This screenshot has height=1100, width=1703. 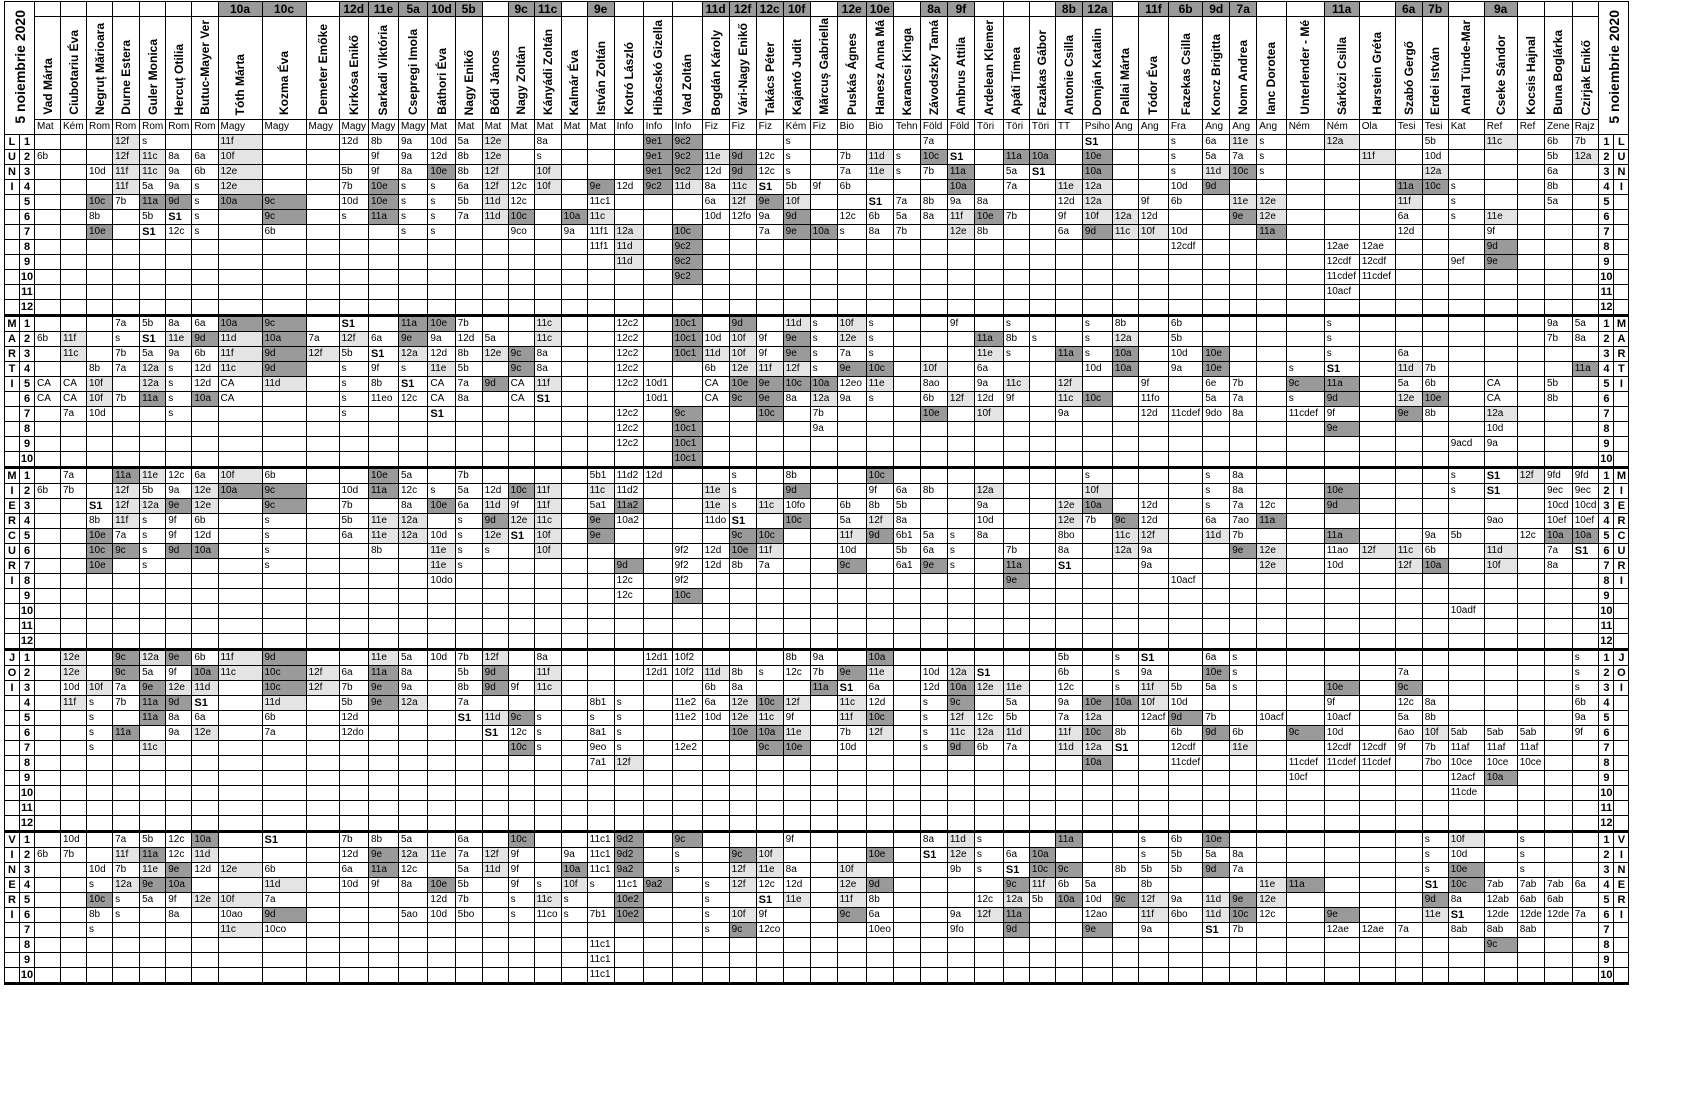 What do you see at coordinates (126, 202) in the screenshot?
I see `lesson-cell: 7b` at bounding box center [126, 202].